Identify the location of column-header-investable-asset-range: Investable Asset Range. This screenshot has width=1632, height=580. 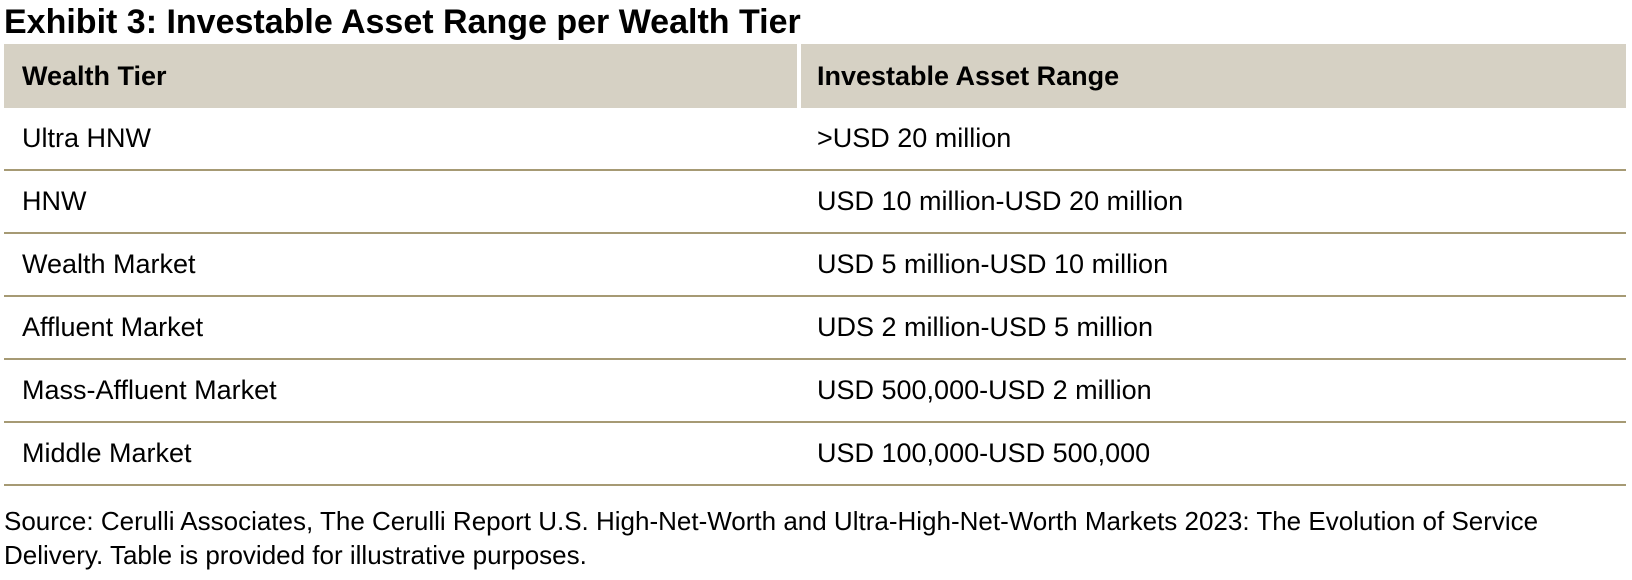
(968, 75).